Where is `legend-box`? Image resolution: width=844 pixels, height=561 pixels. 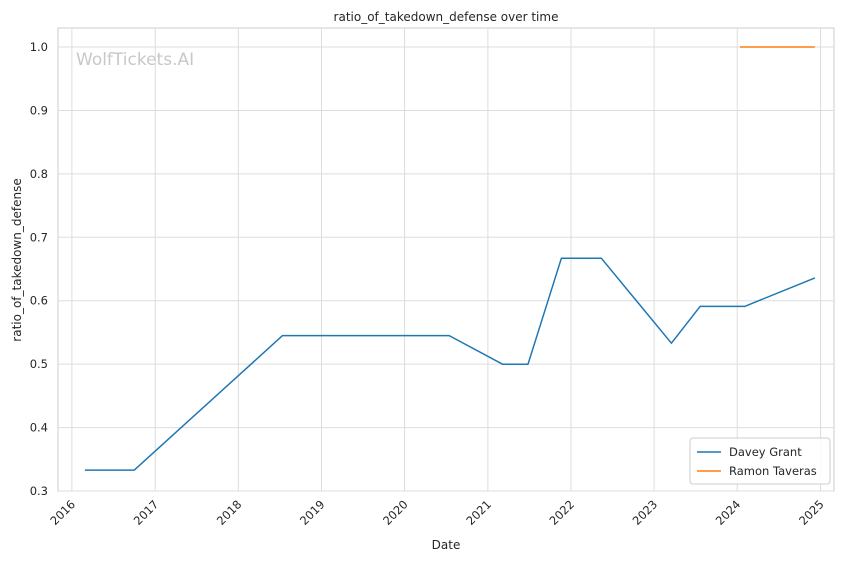 legend-box is located at coordinates (760, 461).